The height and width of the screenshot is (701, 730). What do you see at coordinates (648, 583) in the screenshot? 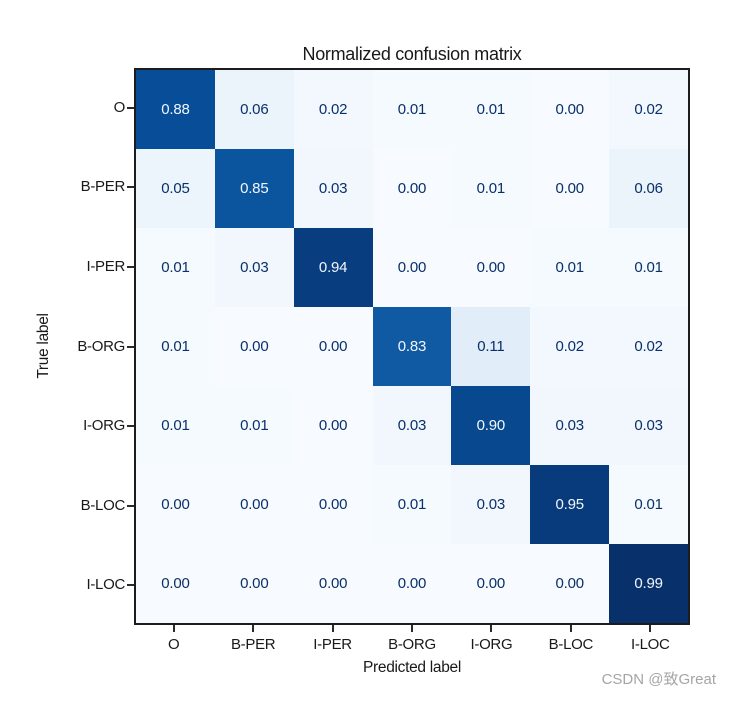
I see `matrix-cell: 0.99` at bounding box center [648, 583].